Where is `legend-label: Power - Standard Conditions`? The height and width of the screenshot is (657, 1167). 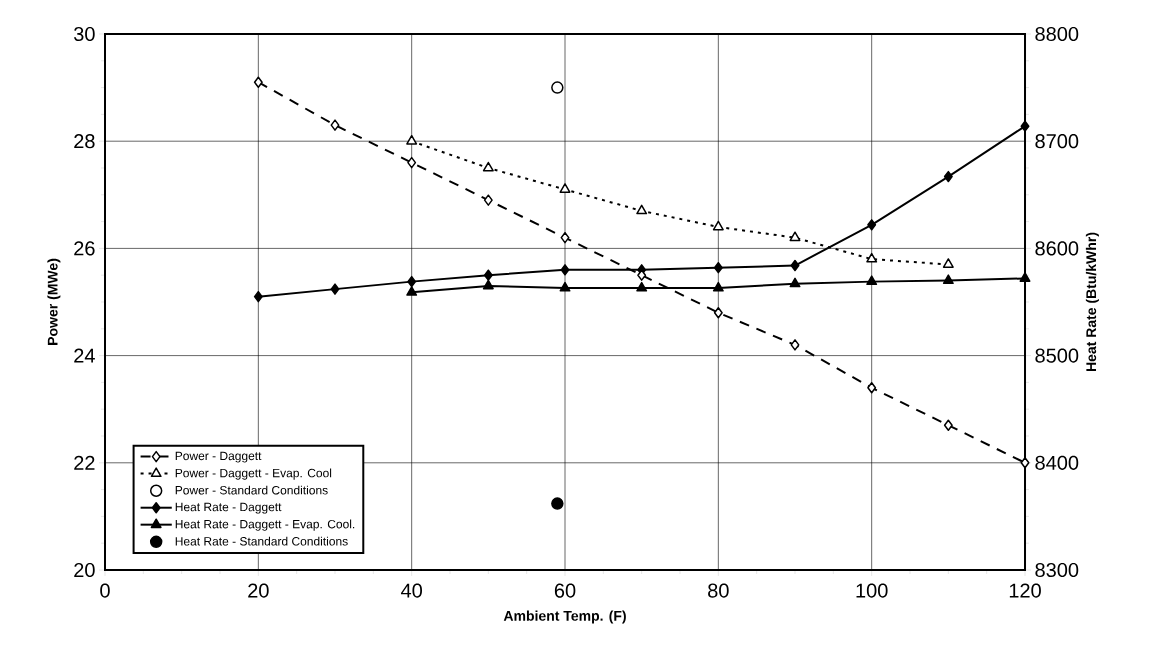 legend-label: Power - Standard Conditions is located at coordinates (251, 490).